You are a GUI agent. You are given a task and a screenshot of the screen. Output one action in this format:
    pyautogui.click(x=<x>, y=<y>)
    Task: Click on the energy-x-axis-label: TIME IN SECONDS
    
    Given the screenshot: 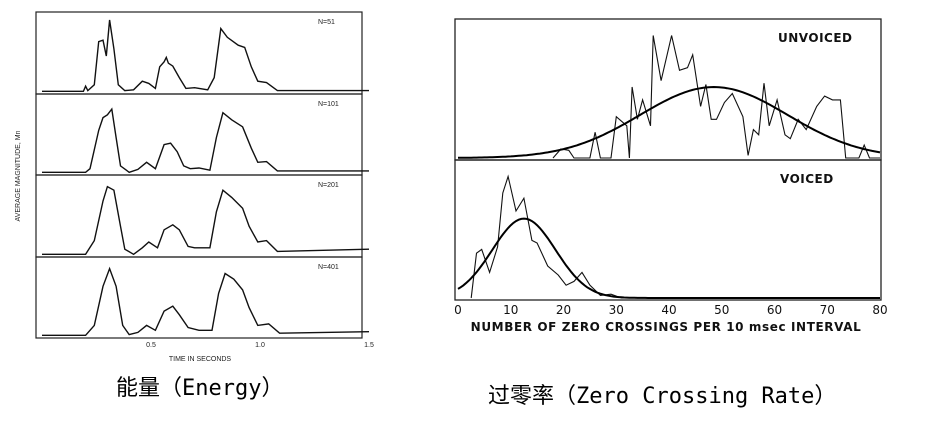 What is the action you would take?
    pyautogui.click(x=200, y=359)
    